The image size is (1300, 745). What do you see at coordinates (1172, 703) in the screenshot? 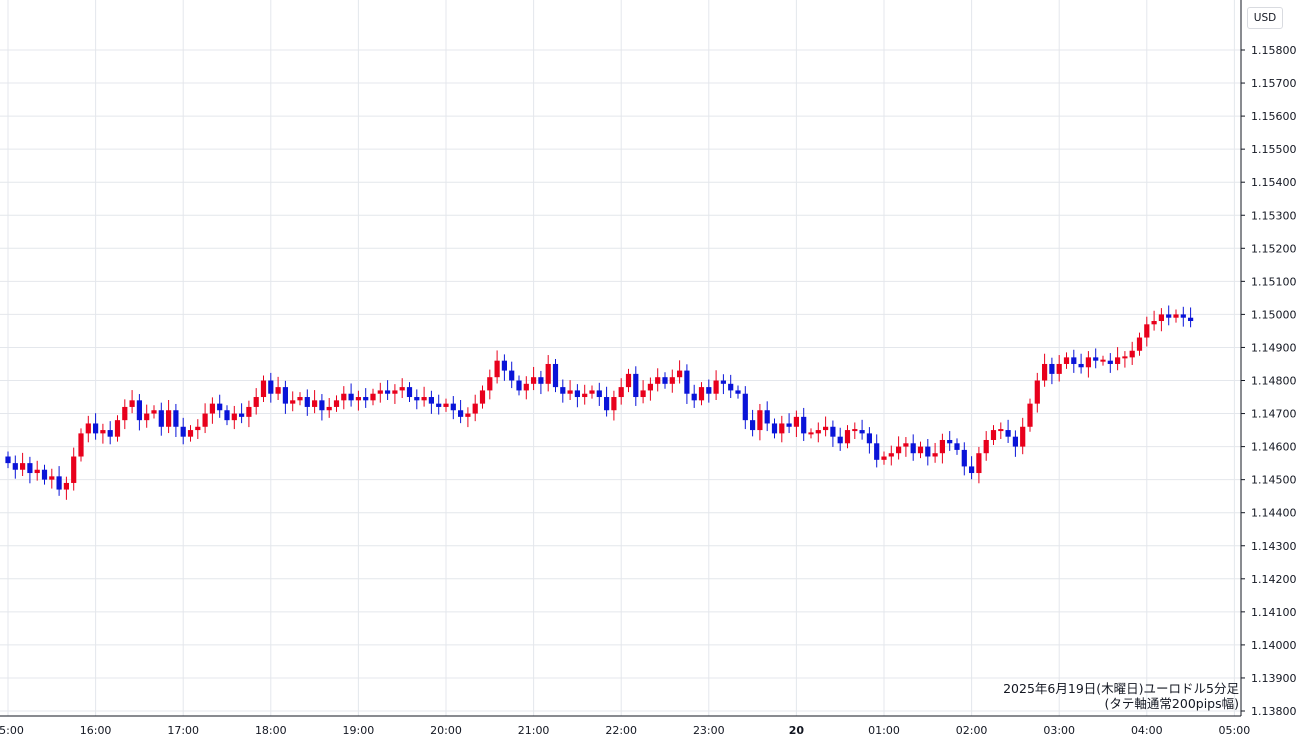
I see `caption-line-2: (タテ軸通常200pips幅)` at bounding box center [1172, 703].